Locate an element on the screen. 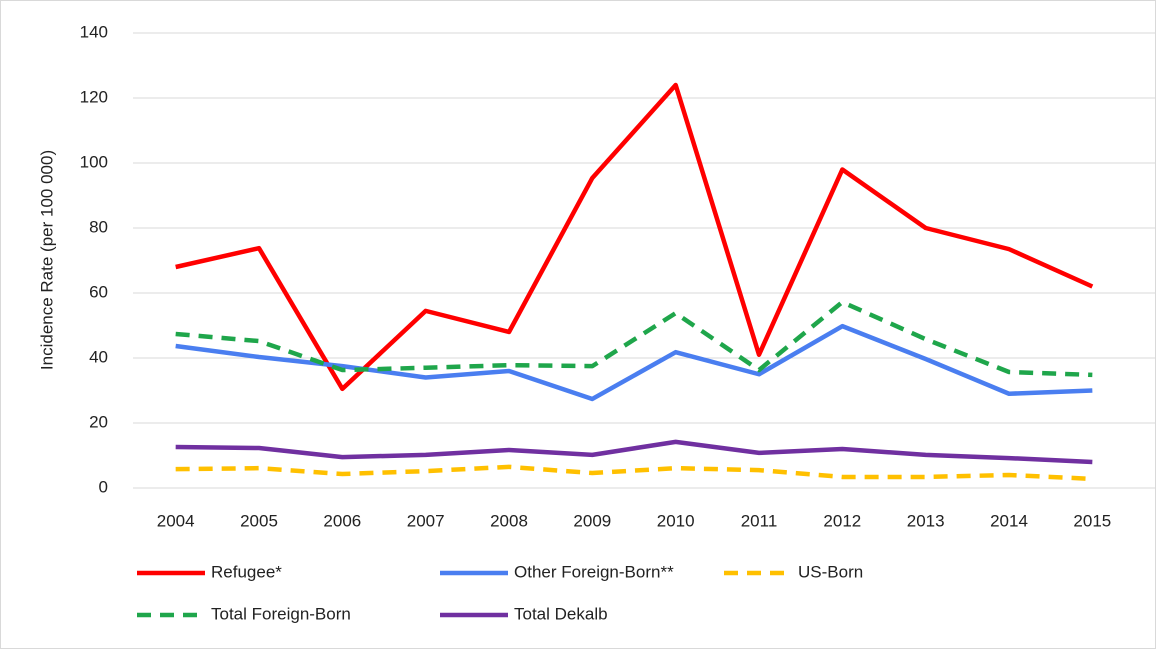  legend-label: US-Born is located at coordinates (830, 571).